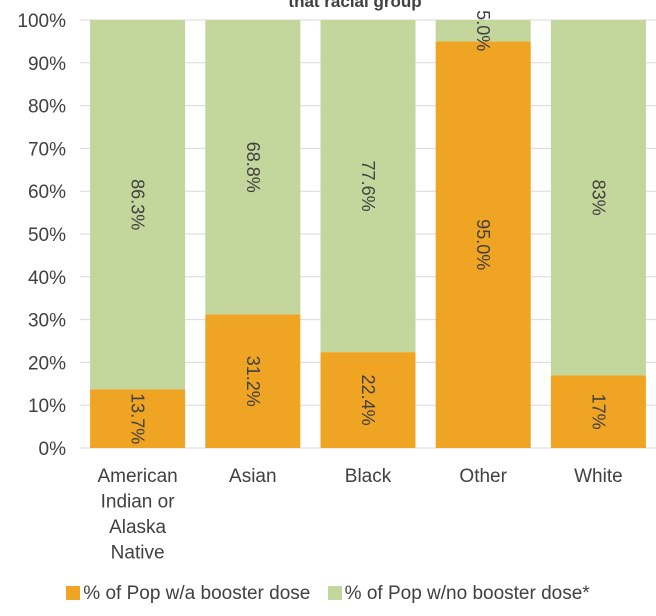 This screenshot has height=616, width=656. Describe the element at coordinates (41, 21) in the screenshot. I see `y-tick-label: 100%` at that location.